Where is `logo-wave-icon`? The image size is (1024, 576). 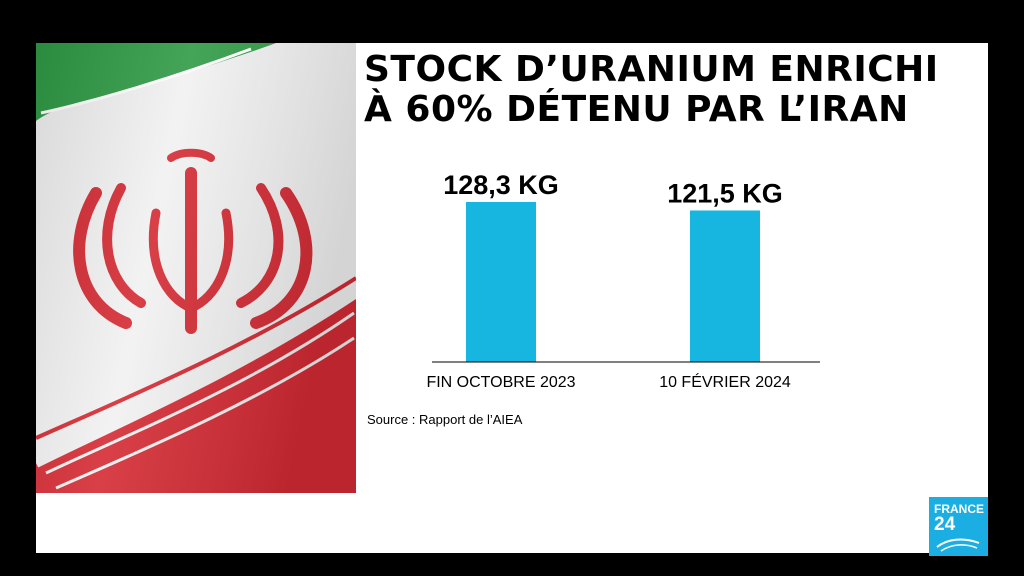
logo-wave-icon is located at coordinates (958, 545).